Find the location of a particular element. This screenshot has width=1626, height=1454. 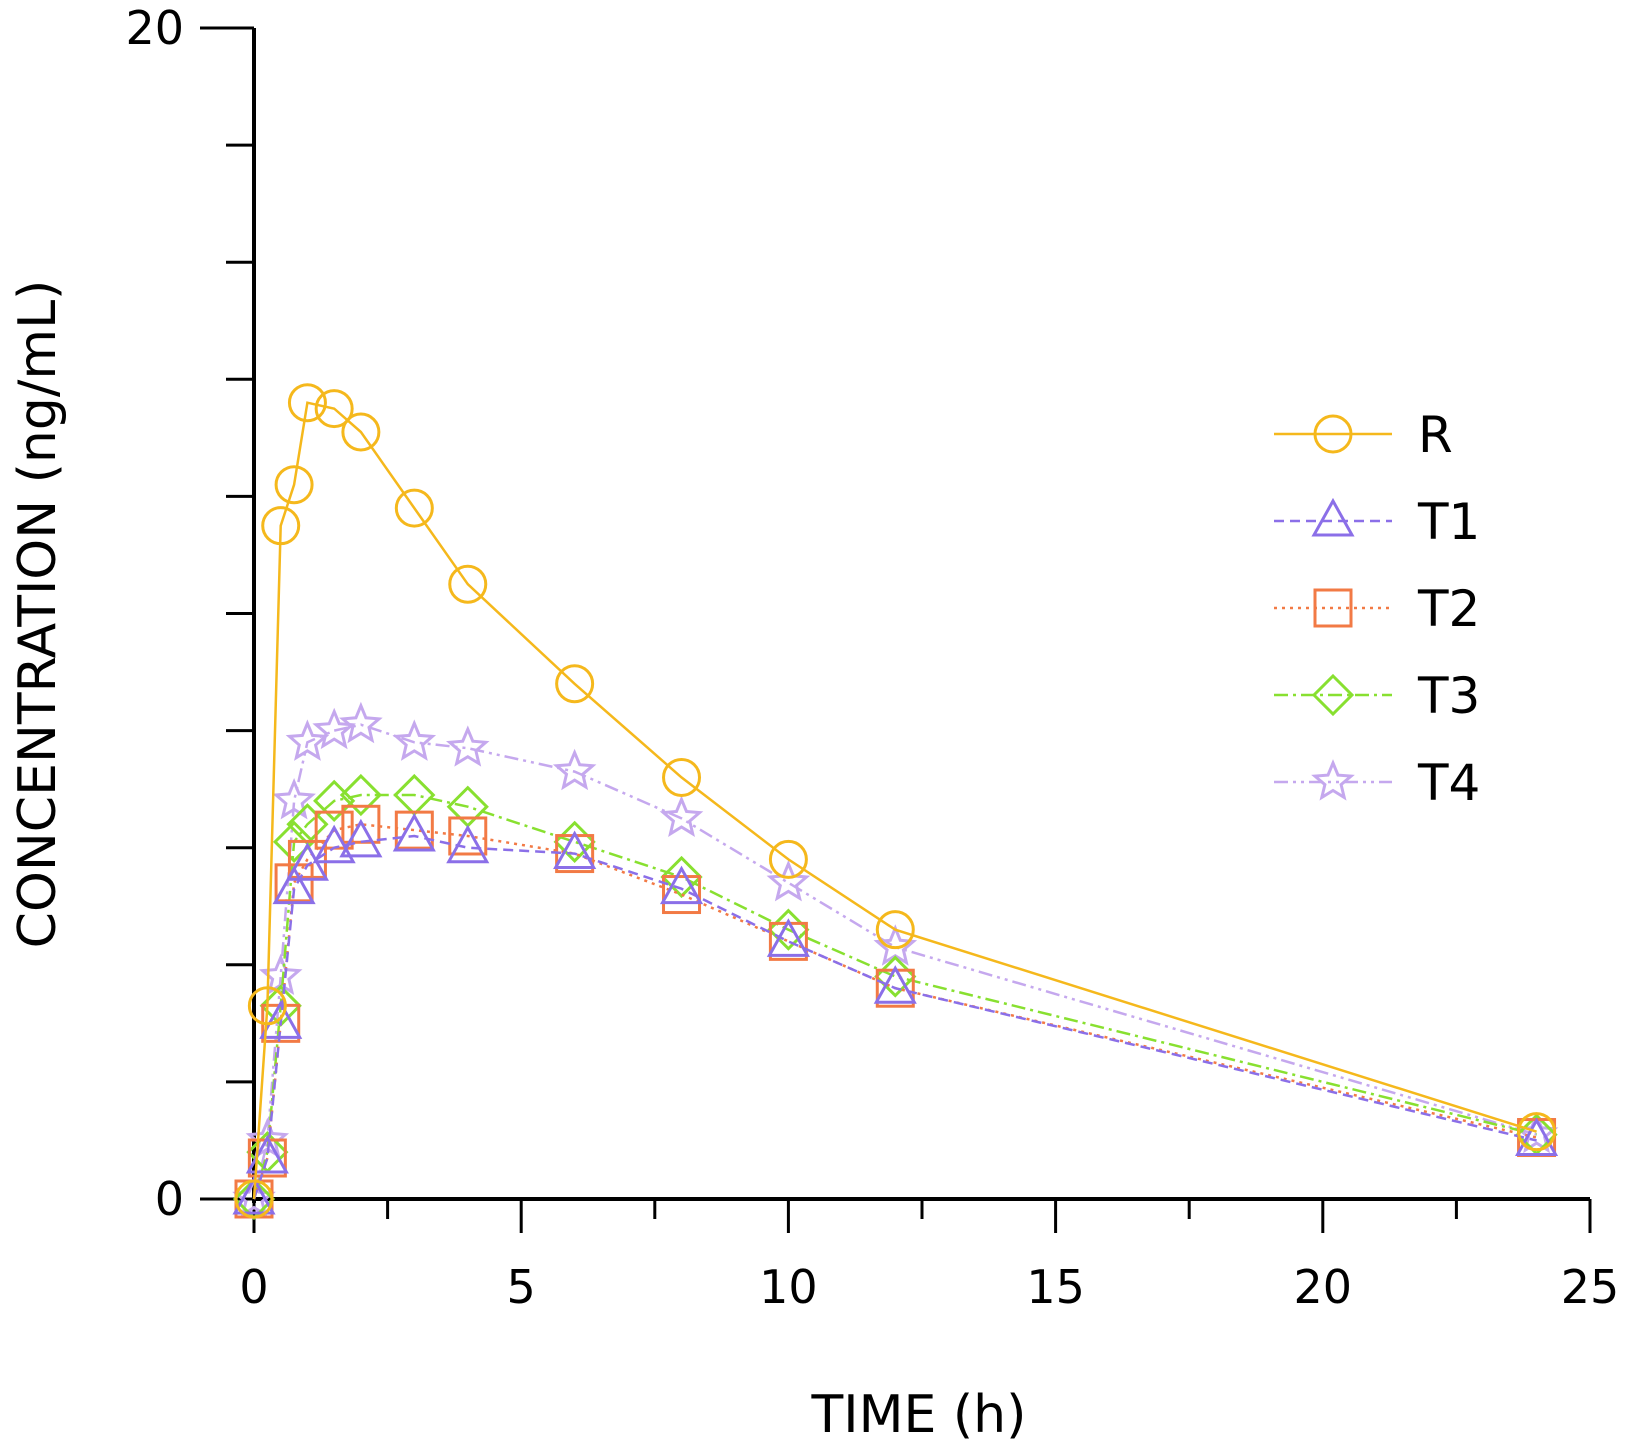

y-tick-label: 0 is located at coordinates (169, 1199).